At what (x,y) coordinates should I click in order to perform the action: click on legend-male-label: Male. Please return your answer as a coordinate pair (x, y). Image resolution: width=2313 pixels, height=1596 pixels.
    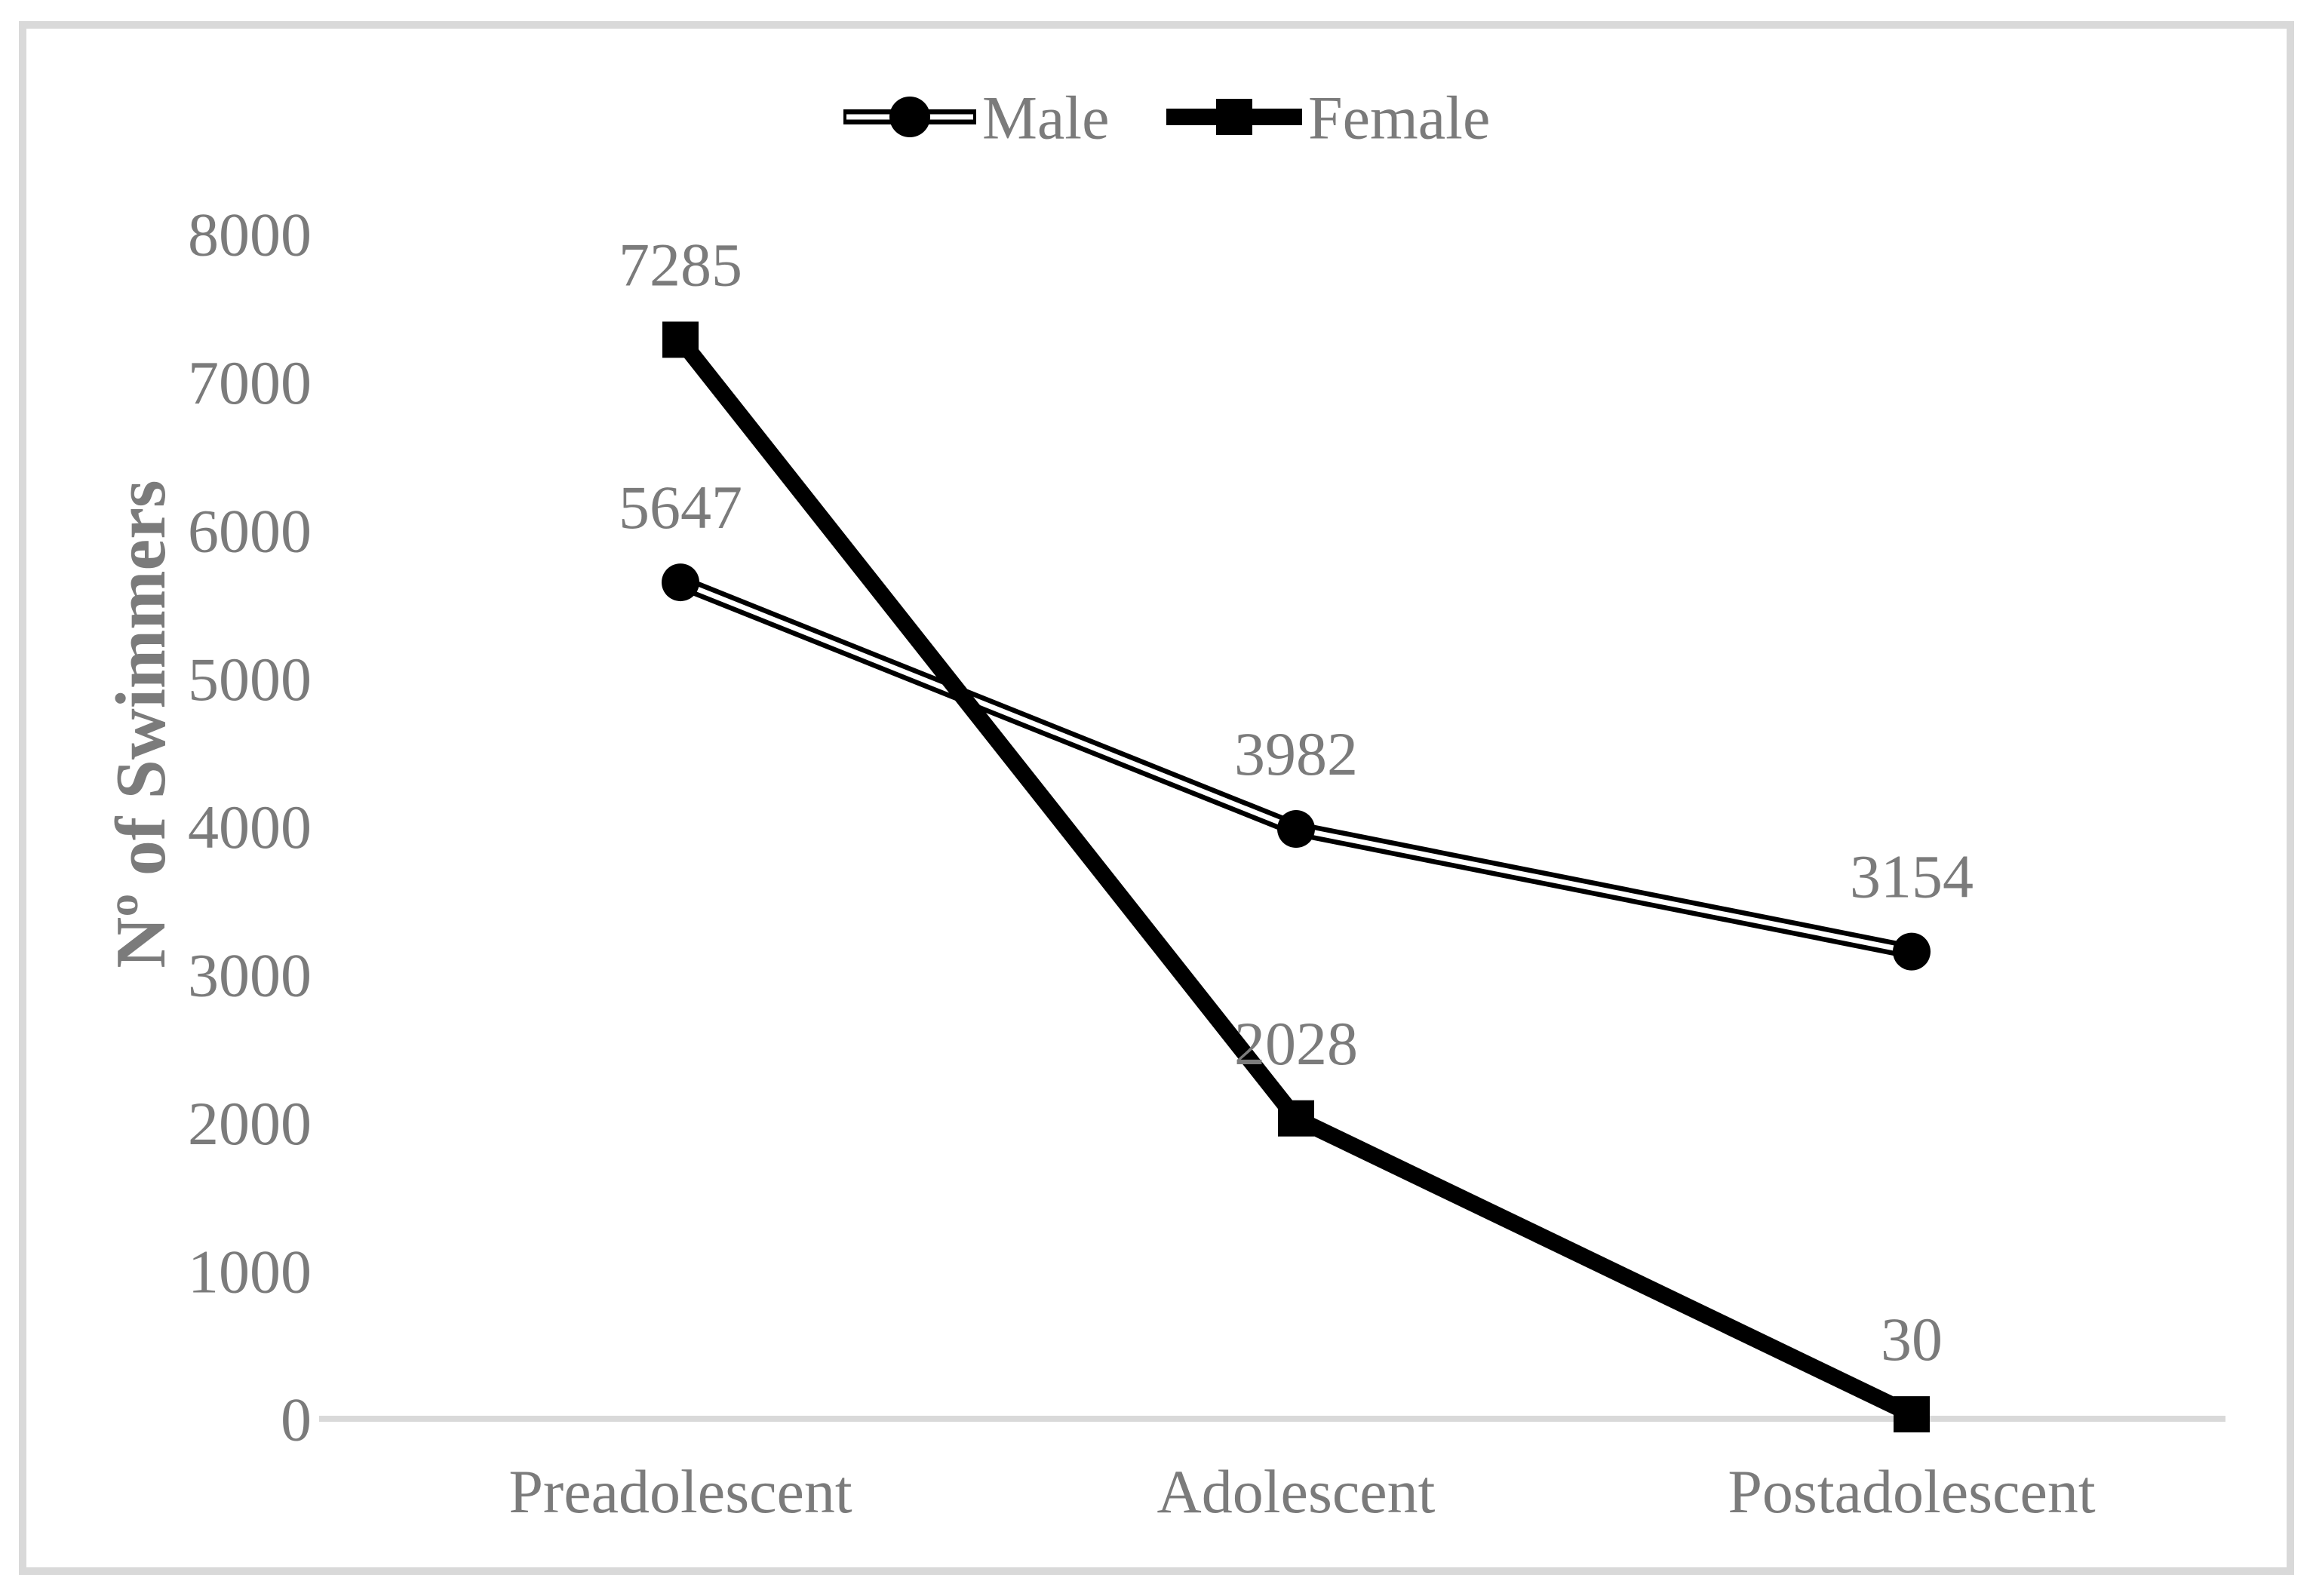
    Looking at the image, I should click on (1045, 118).